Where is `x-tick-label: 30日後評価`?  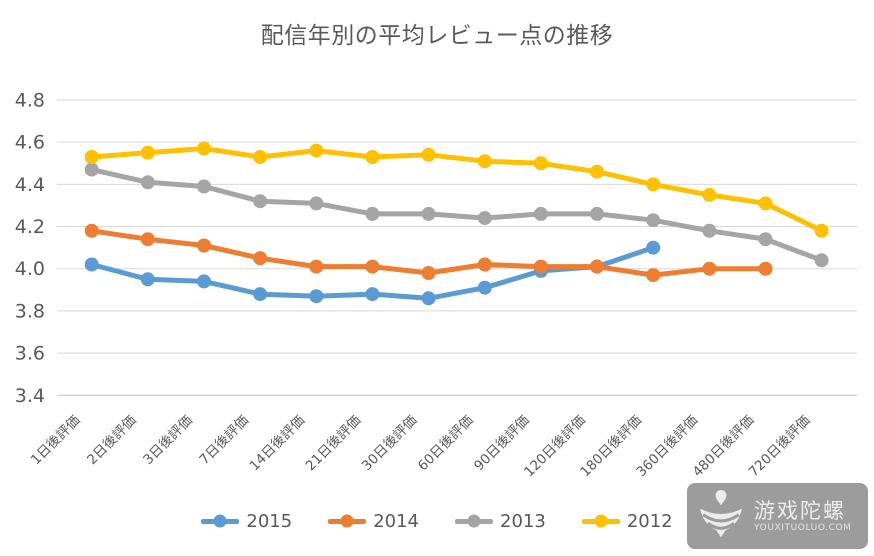 x-tick-label: 30日後評価 is located at coordinates (390, 444).